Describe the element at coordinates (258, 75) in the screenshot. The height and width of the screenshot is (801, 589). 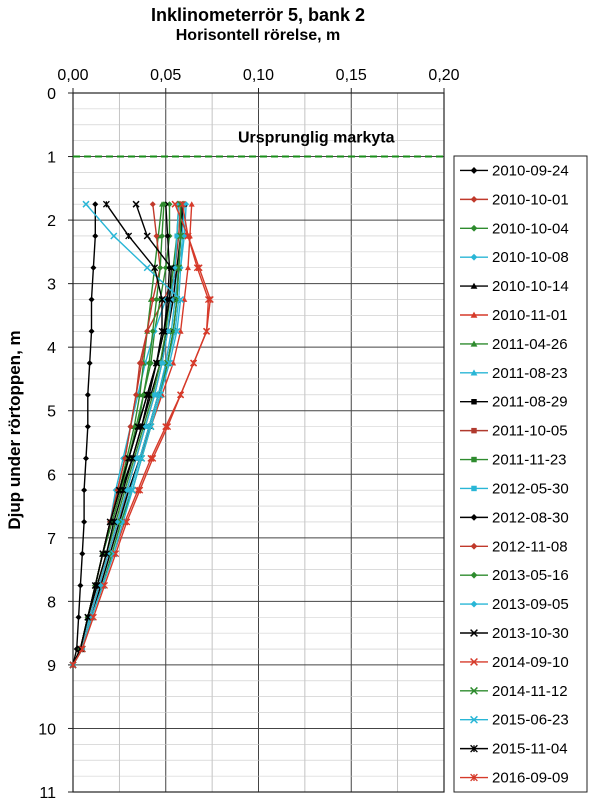
I see `x-tick-label: 0,10` at that location.